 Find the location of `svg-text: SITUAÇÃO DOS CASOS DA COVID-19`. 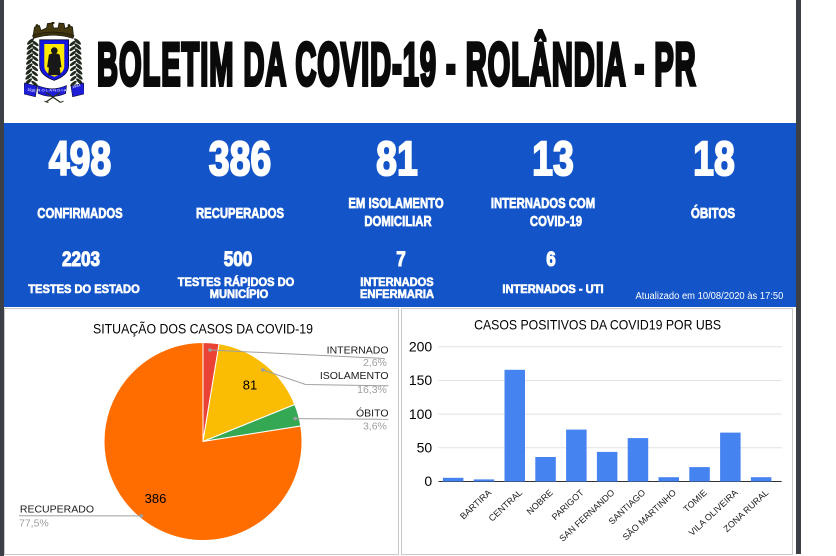

svg-text: SITUAÇÃO DOS CASOS DA COVID-19 is located at coordinates (203, 329).